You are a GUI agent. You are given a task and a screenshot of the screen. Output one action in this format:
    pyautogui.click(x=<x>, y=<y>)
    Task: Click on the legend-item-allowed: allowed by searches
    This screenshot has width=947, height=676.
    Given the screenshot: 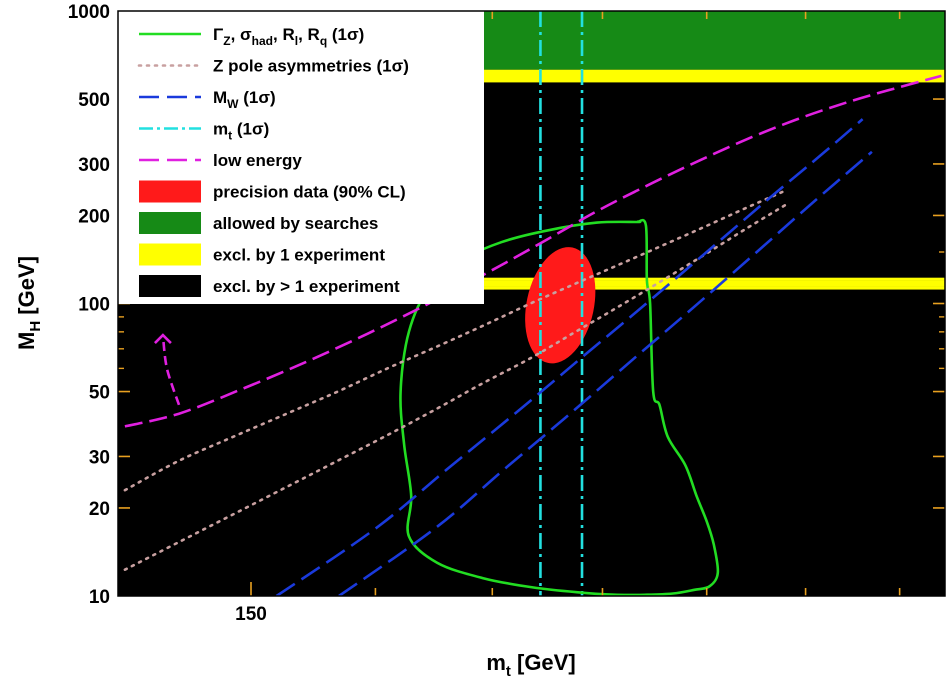 What is the action you would take?
    pyautogui.click(x=258, y=223)
    